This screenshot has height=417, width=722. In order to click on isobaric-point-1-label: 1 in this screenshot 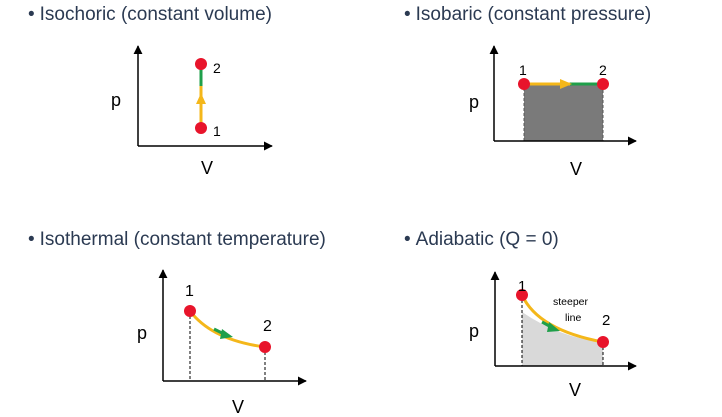, I will do `click(523, 70)`.